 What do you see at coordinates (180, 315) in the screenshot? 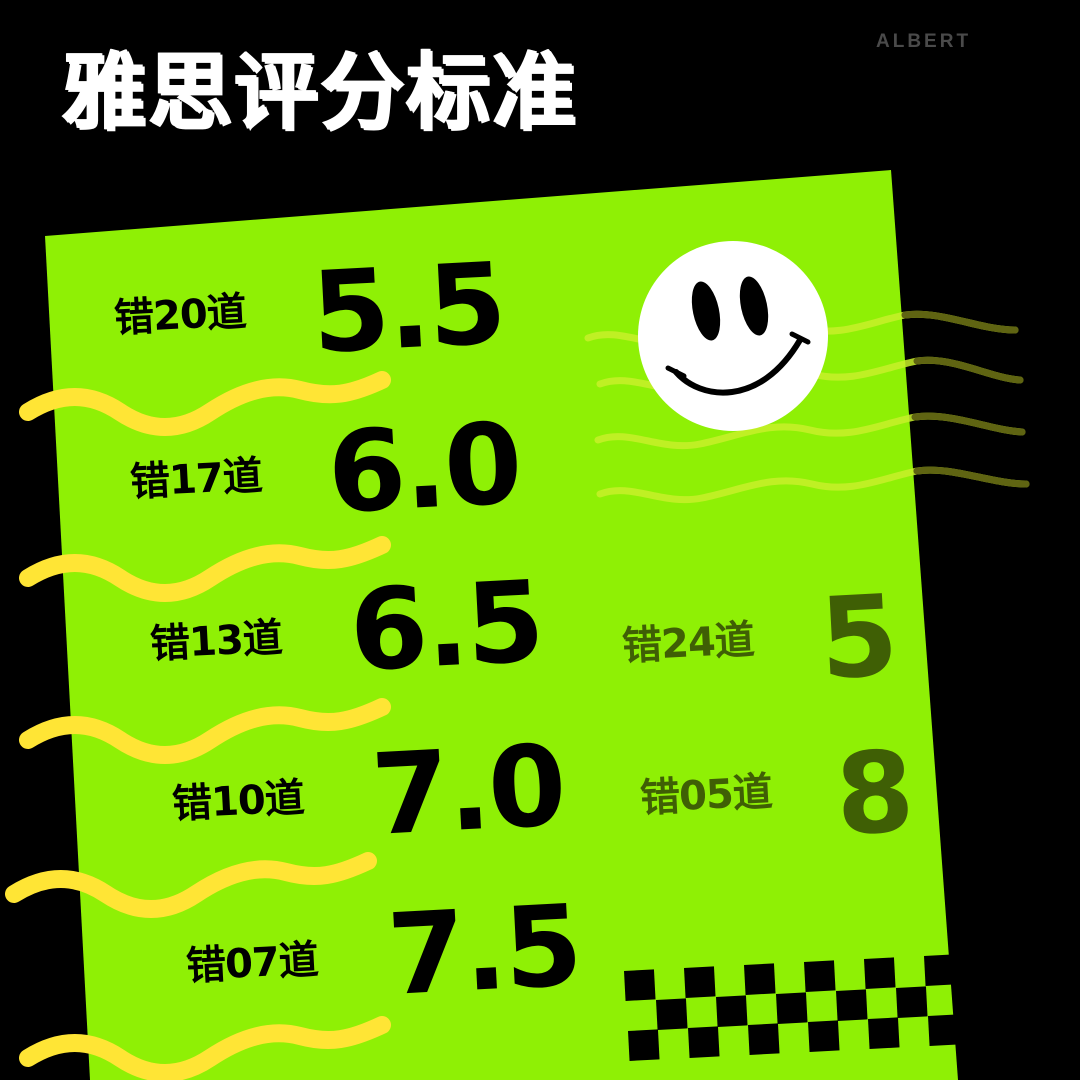
I see `row-label-1: 错20道` at bounding box center [180, 315].